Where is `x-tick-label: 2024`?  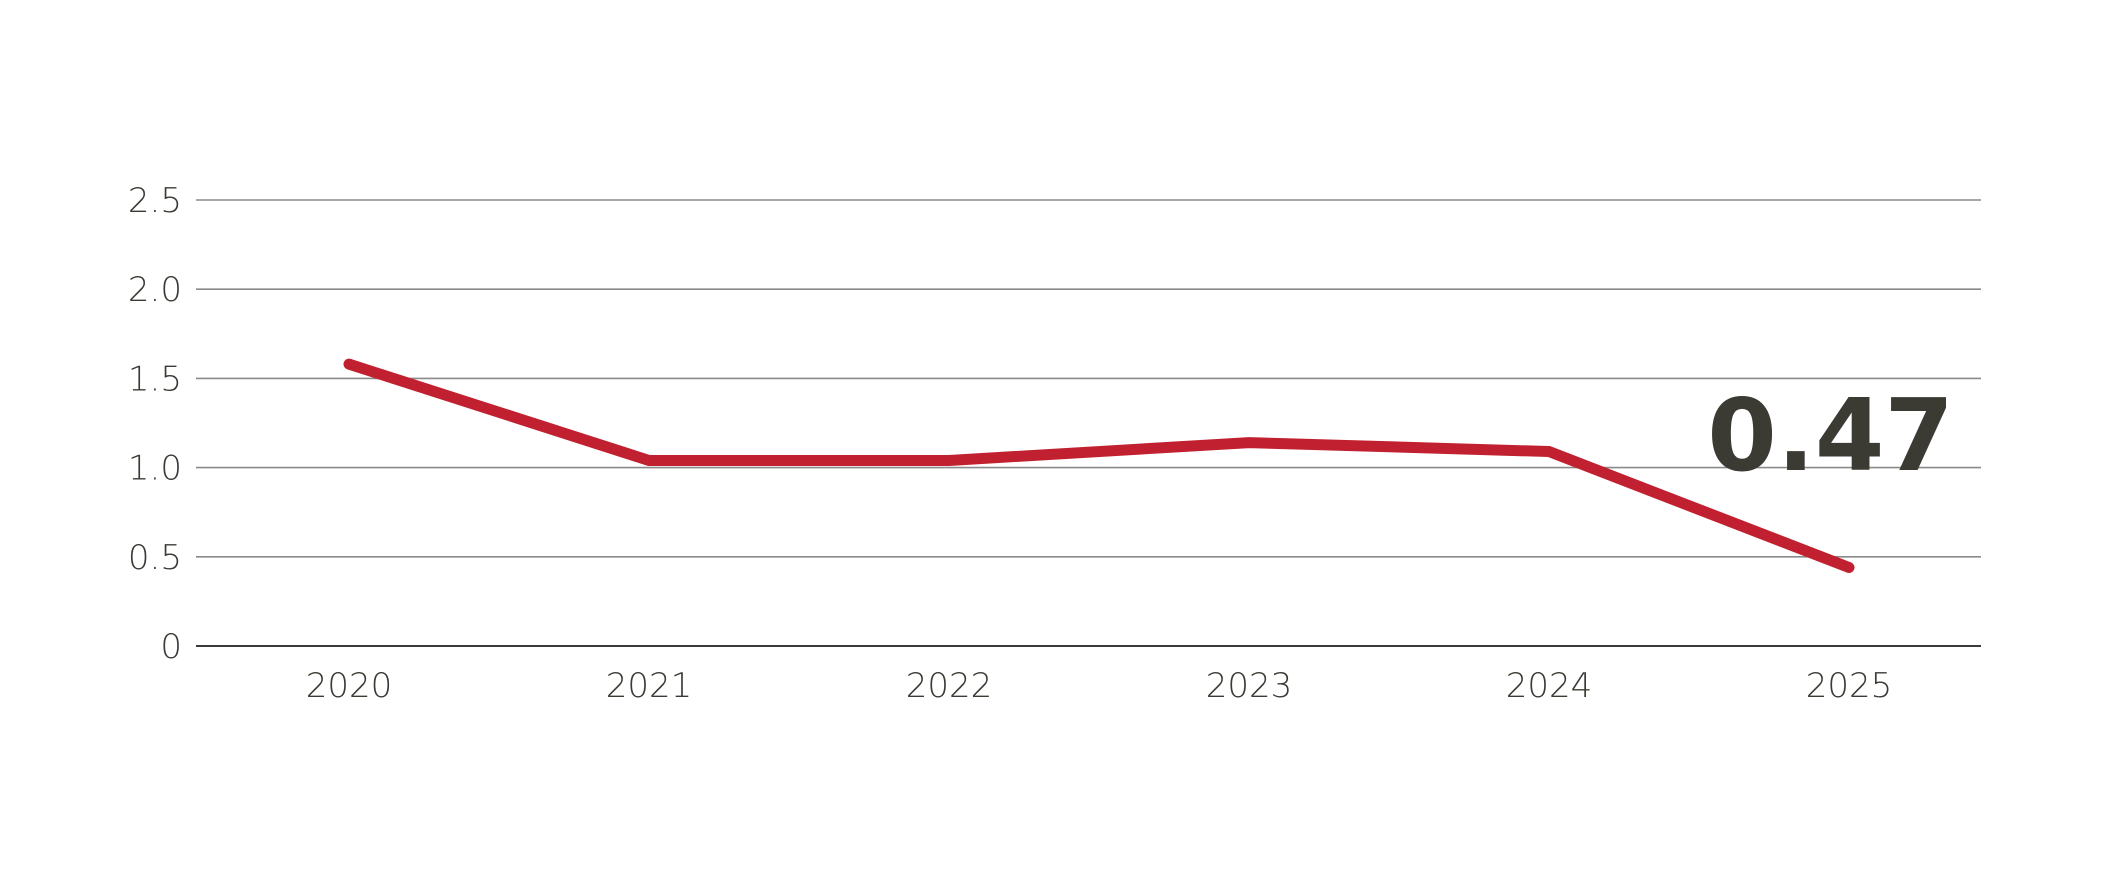 x-tick-label: 2024 is located at coordinates (1549, 686).